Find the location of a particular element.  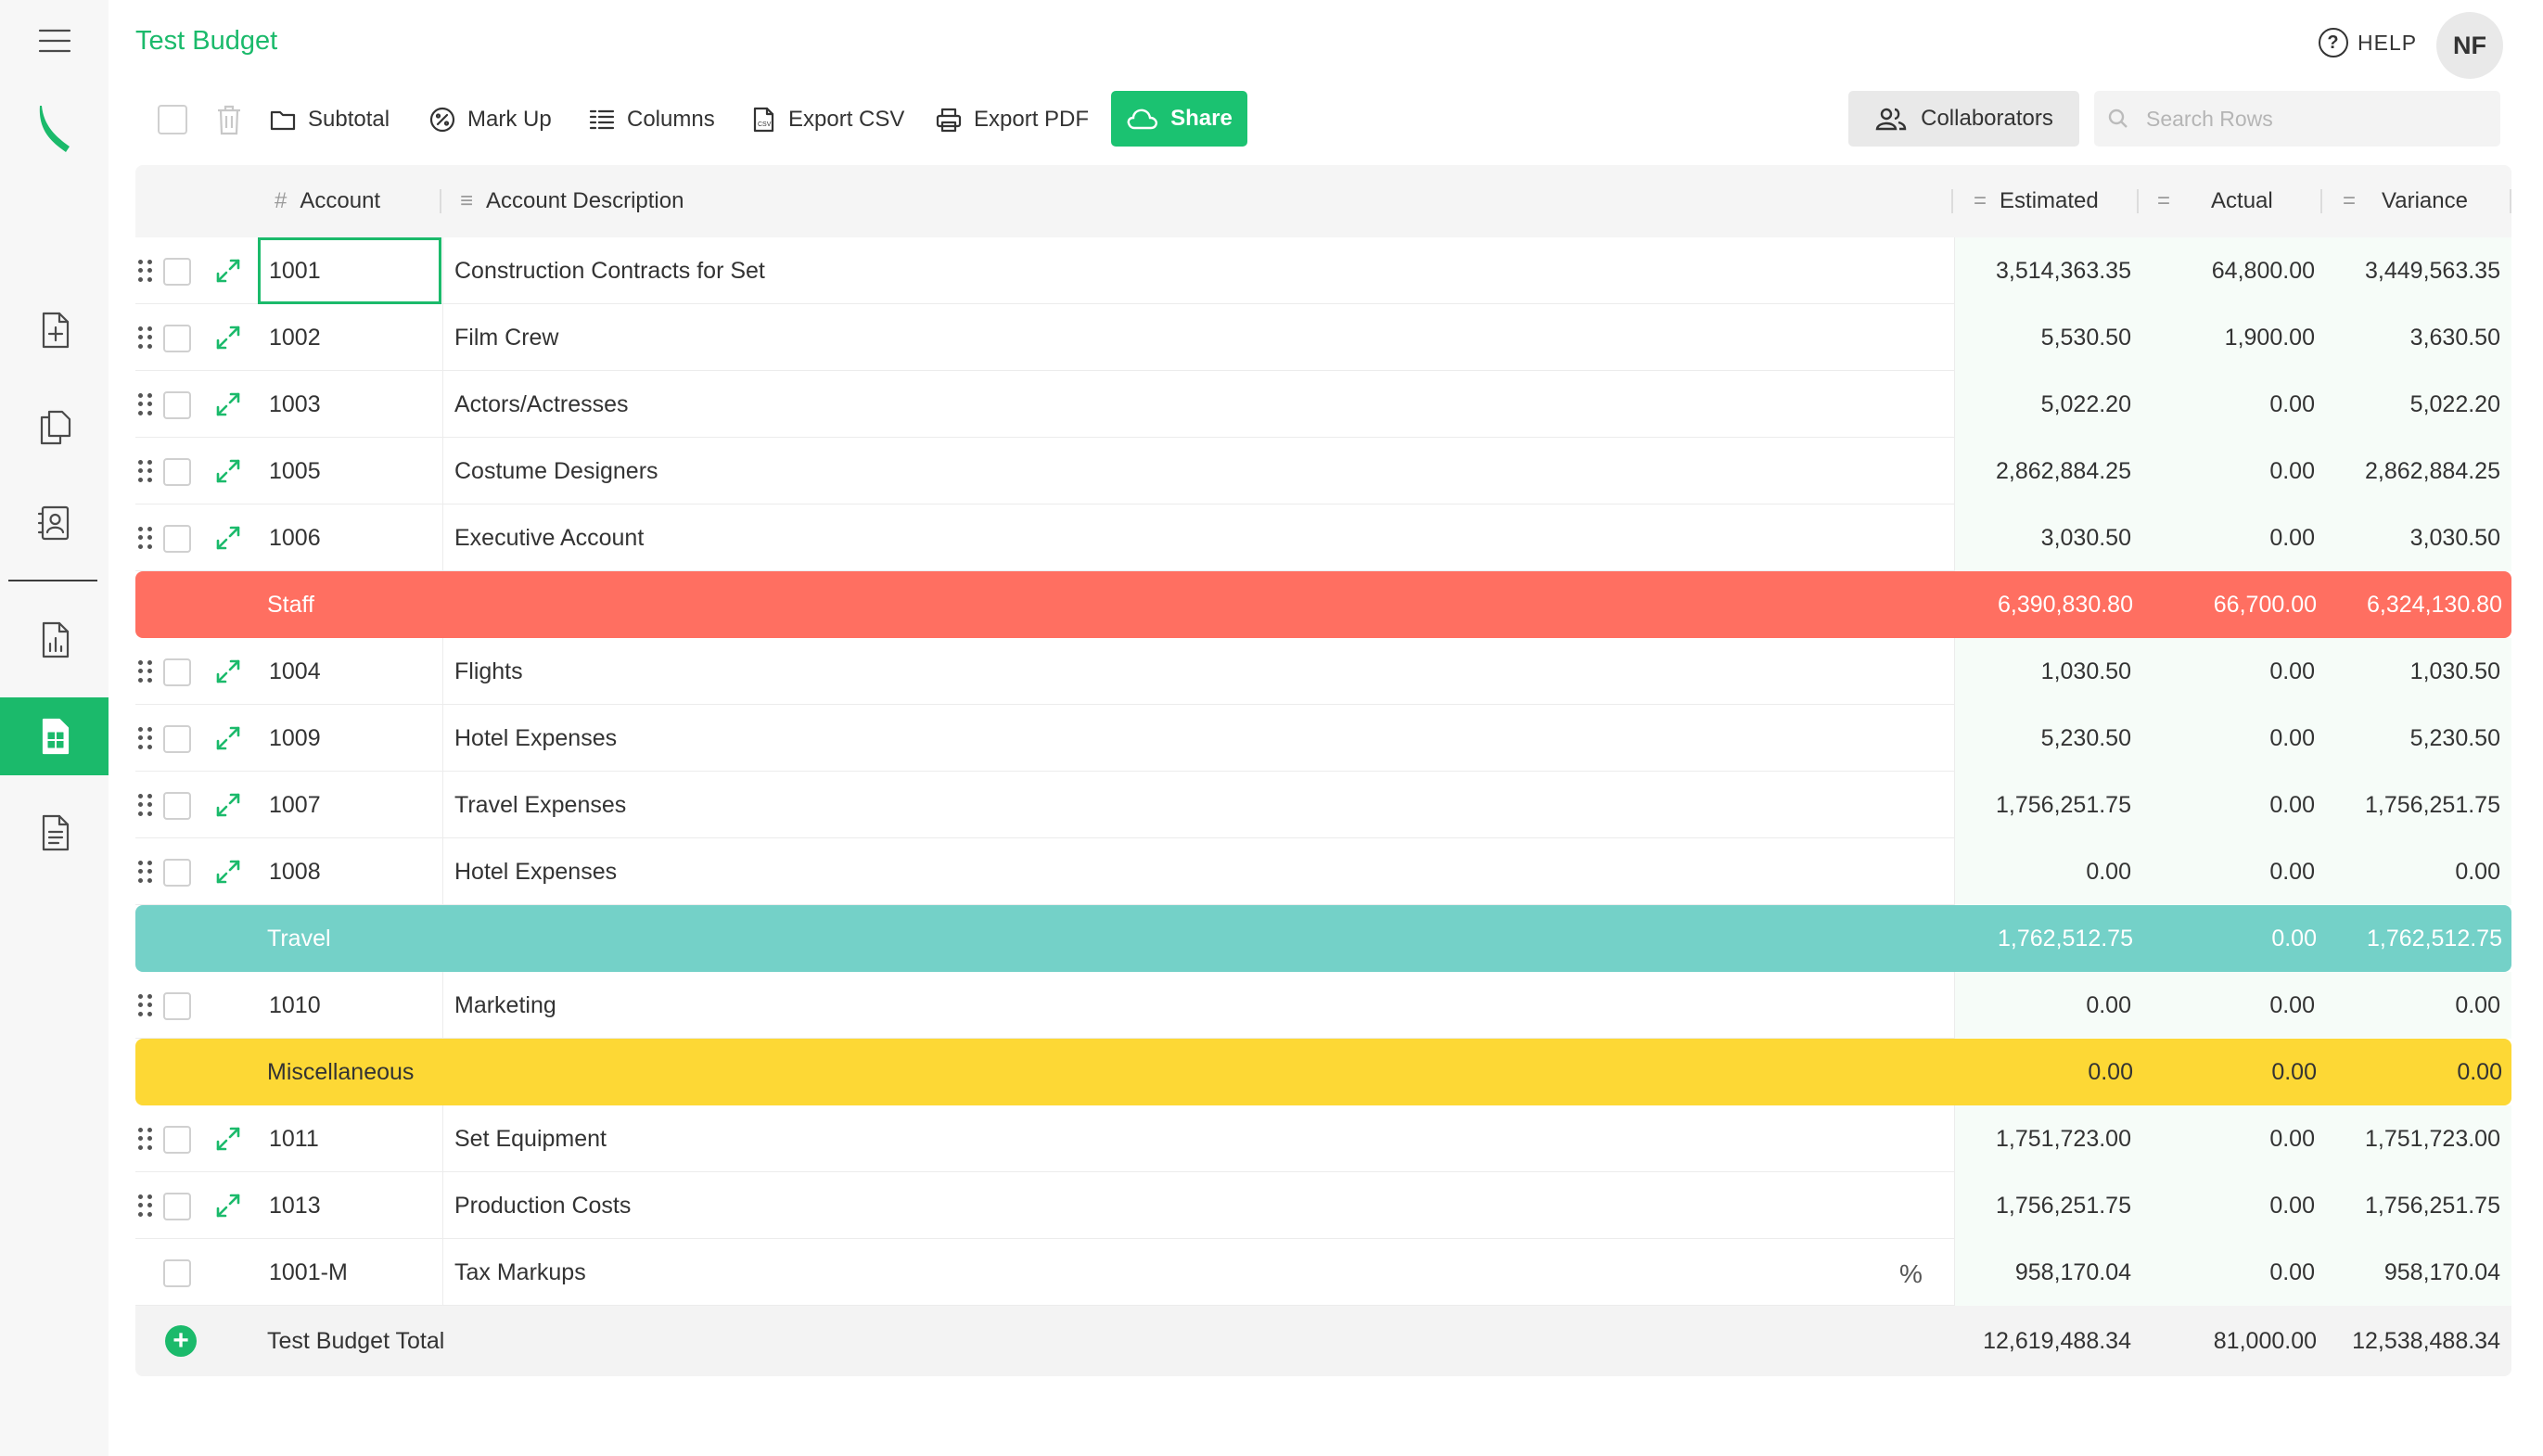

description-cell: Travel Expenses is located at coordinates (540, 804).